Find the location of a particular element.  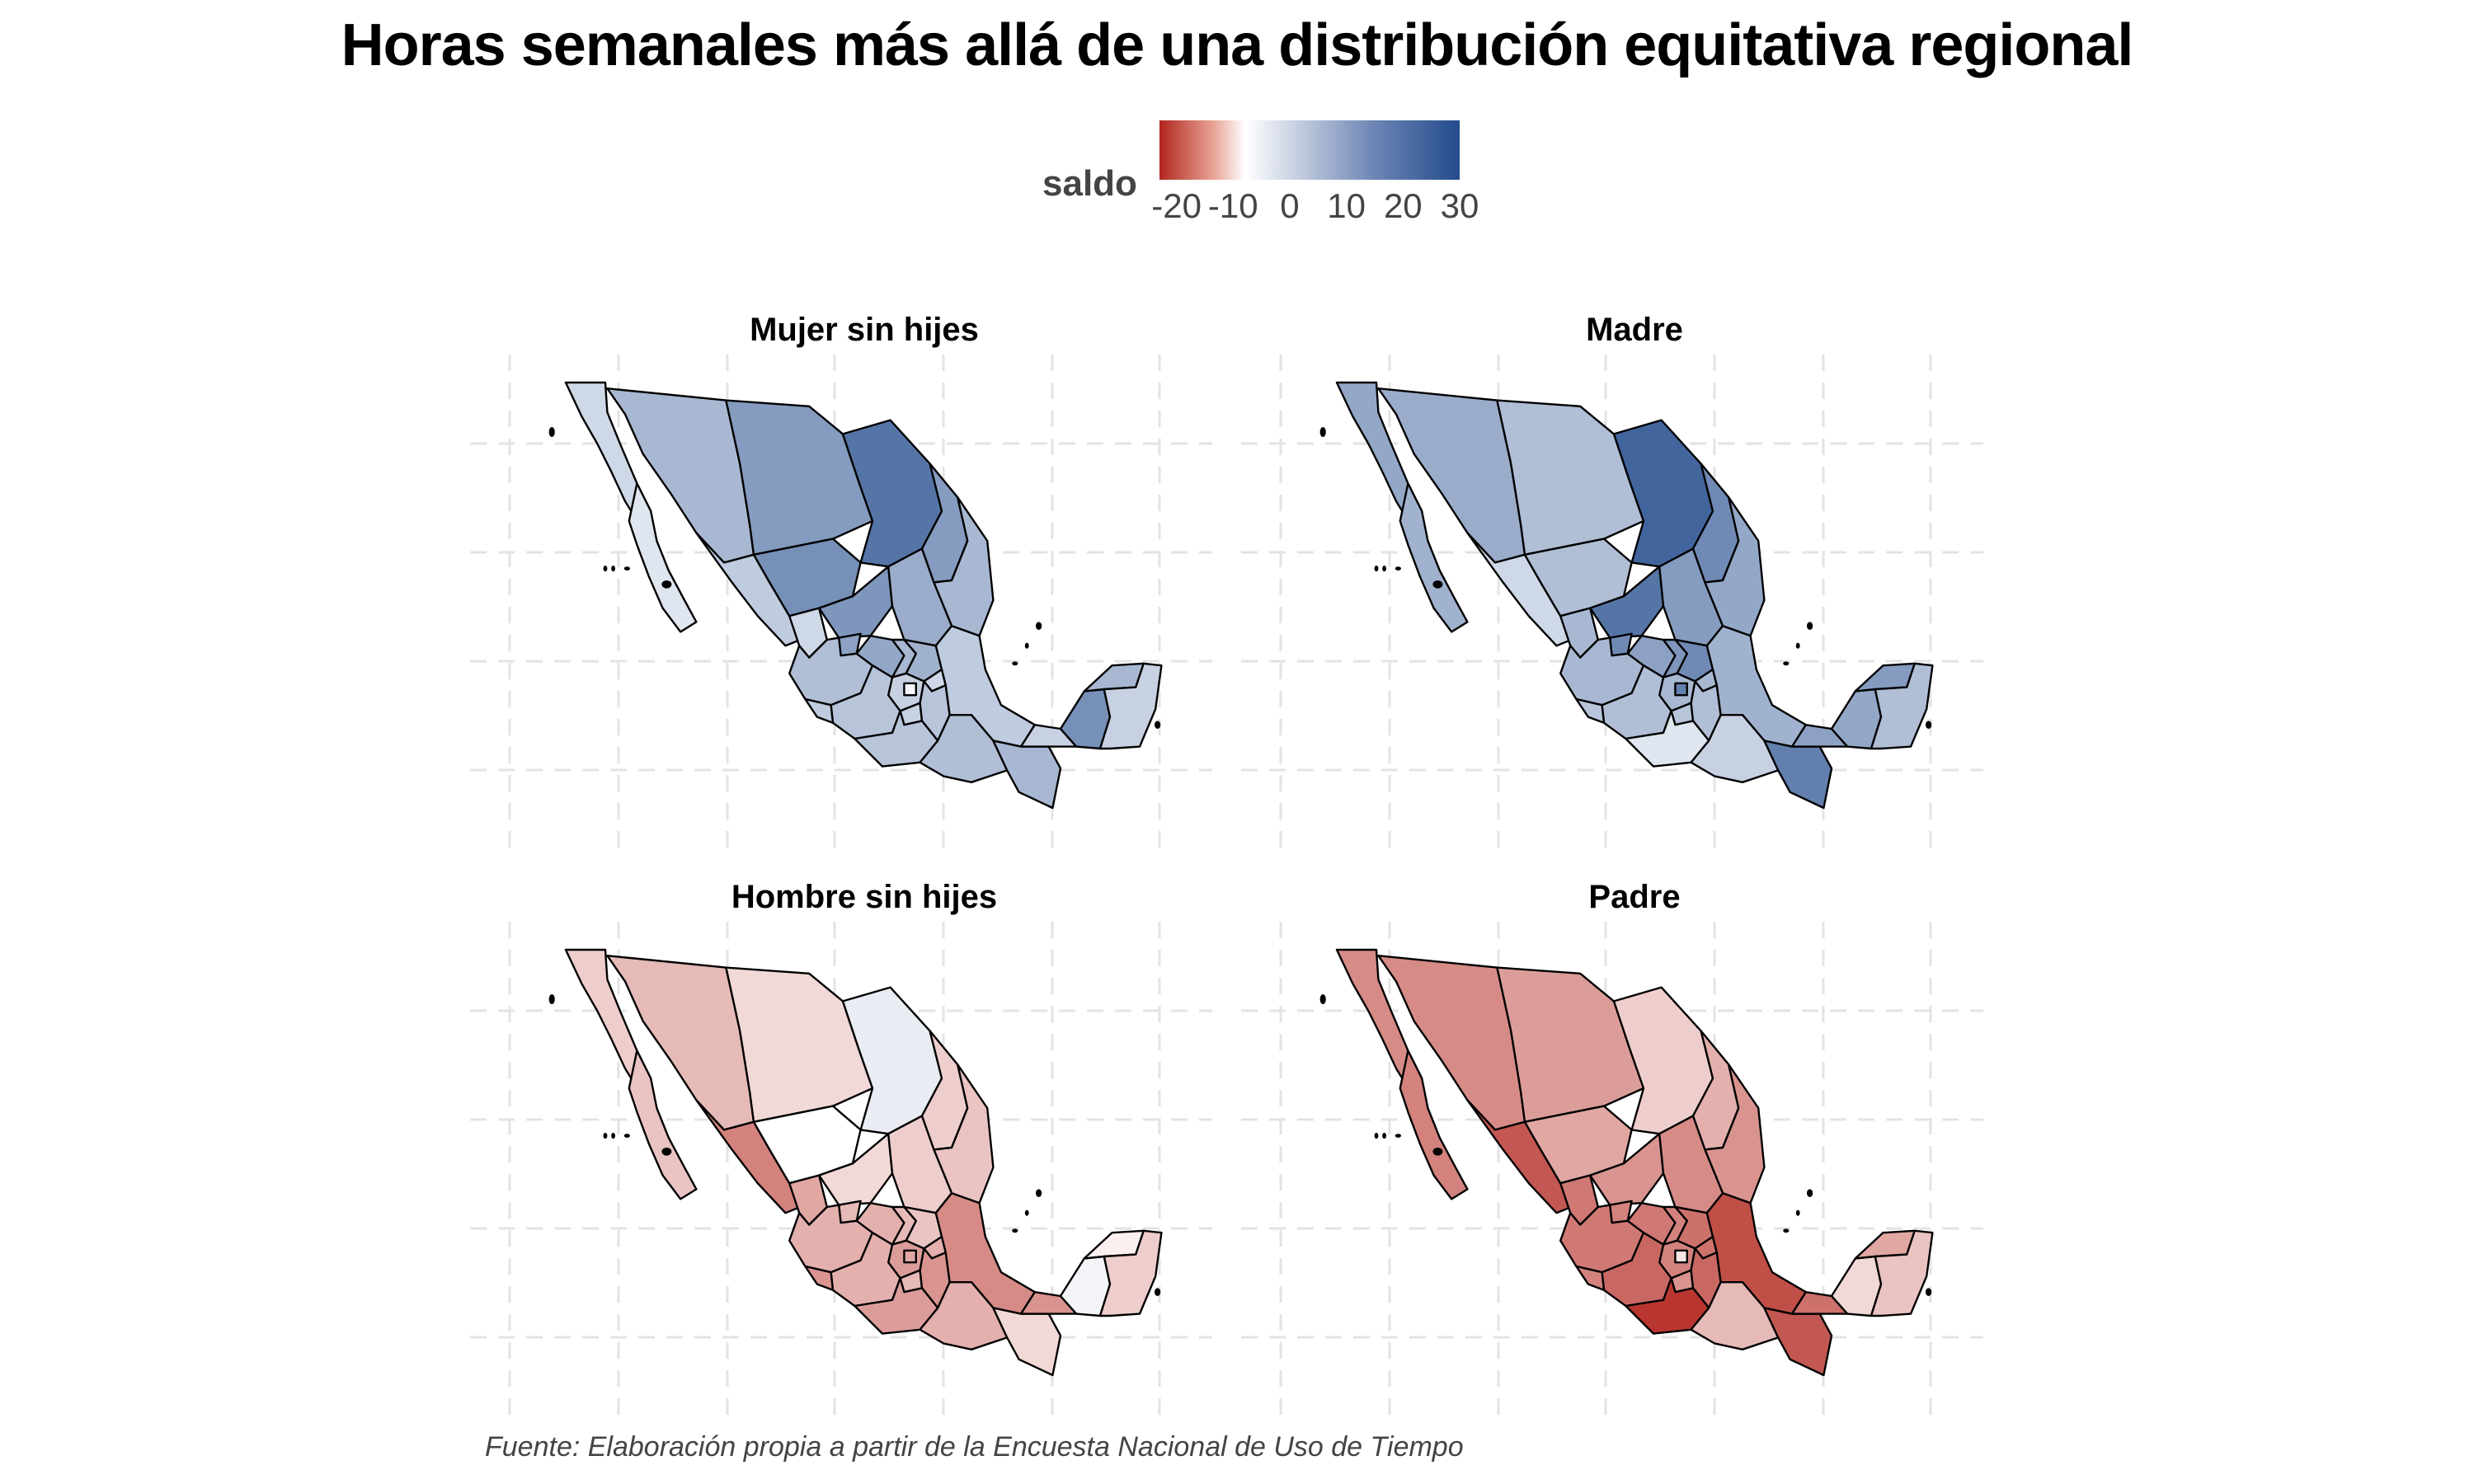

legend-ticks: -20 -10 0 10 20 30 is located at coordinates (1315, 211).